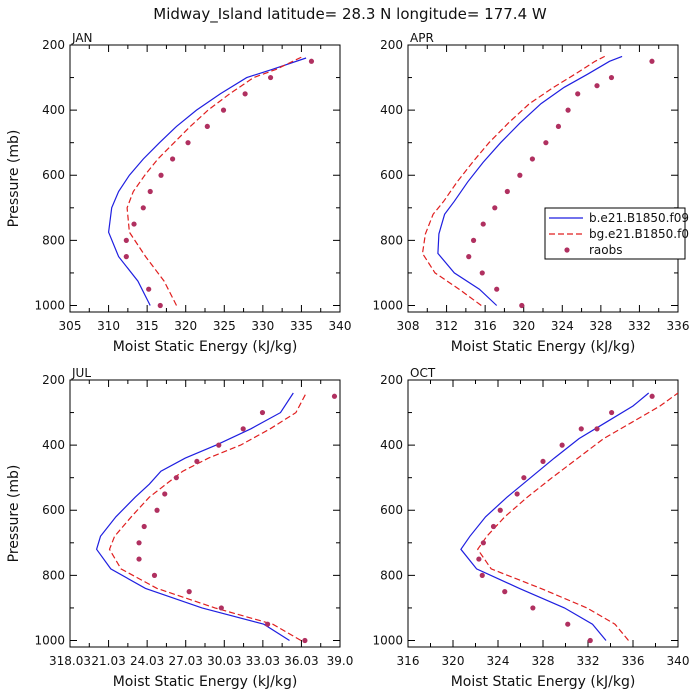 The image size is (700, 700). Describe the element at coordinates (70, 661) in the screenshot. I see `x-tick-label: 318.03` at that location.